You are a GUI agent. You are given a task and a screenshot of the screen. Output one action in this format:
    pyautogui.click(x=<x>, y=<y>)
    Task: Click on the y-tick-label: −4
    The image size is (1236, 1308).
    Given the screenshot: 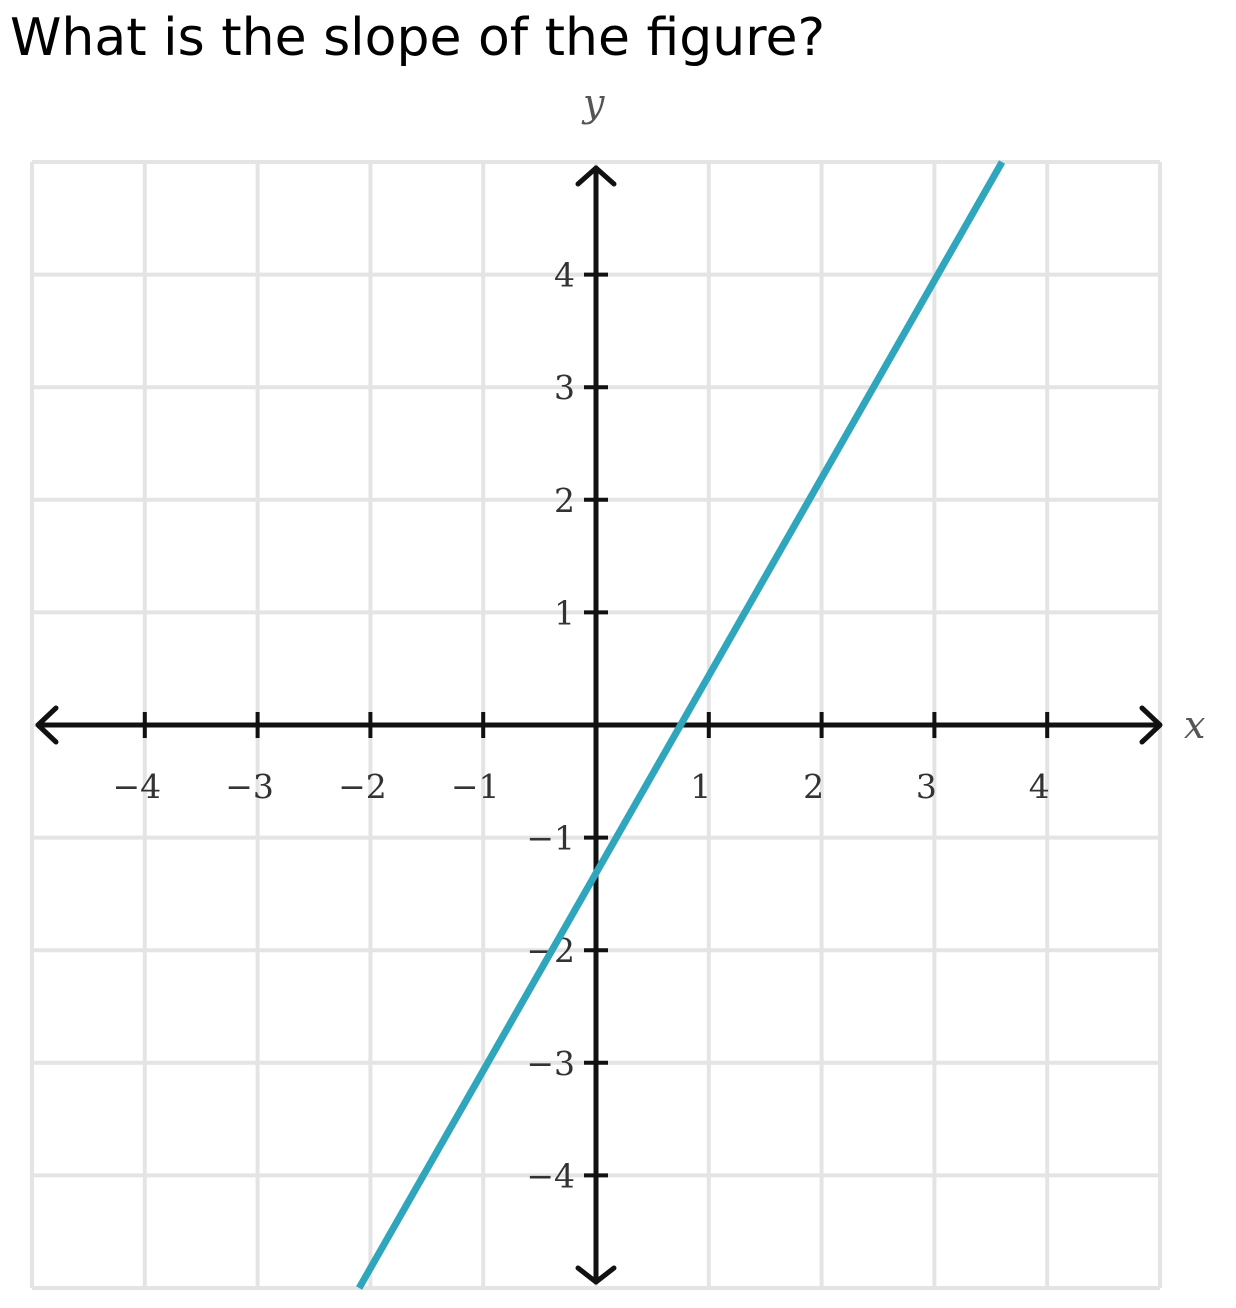 What is the action you would take?
    pyautogui.click(x=550, y=1175)
    